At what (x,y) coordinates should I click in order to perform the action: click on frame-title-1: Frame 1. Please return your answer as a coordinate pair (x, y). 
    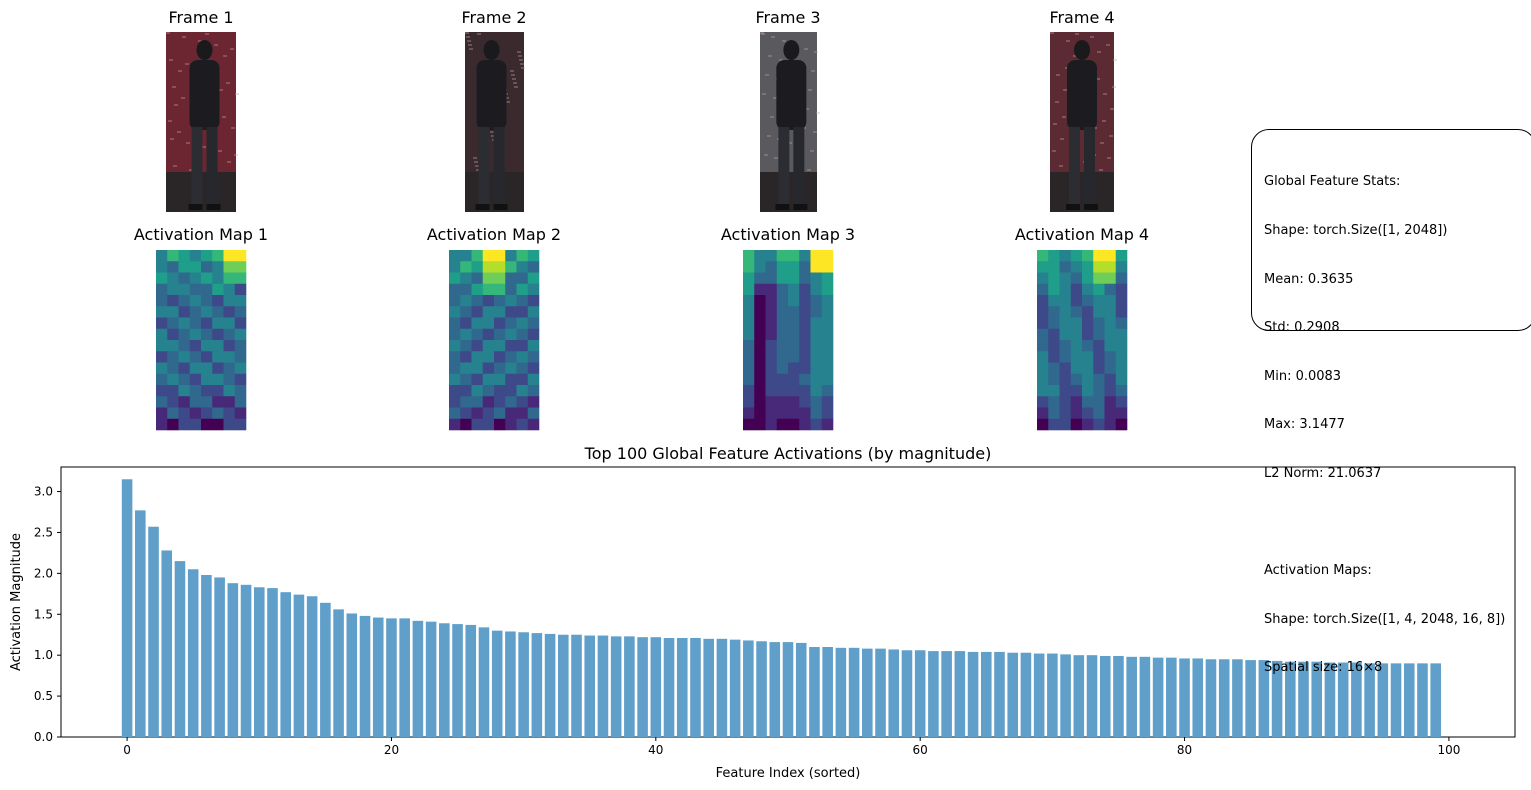
    Looking at the image, I should click on (201, 17).